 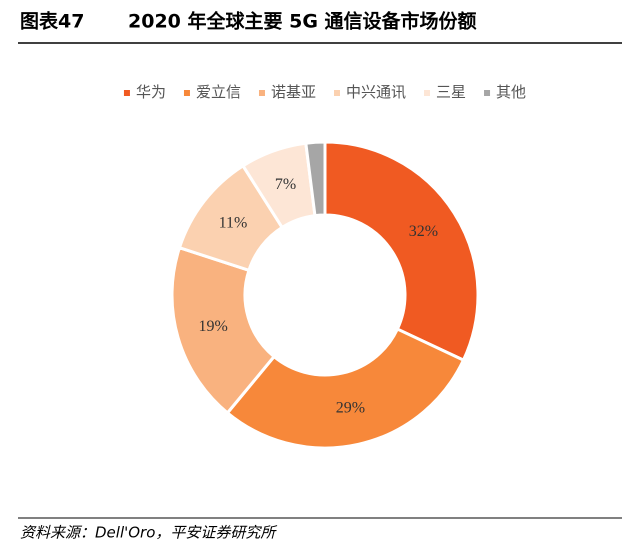 I want to click on legend-label: 其他, so click(x=511, y=92).